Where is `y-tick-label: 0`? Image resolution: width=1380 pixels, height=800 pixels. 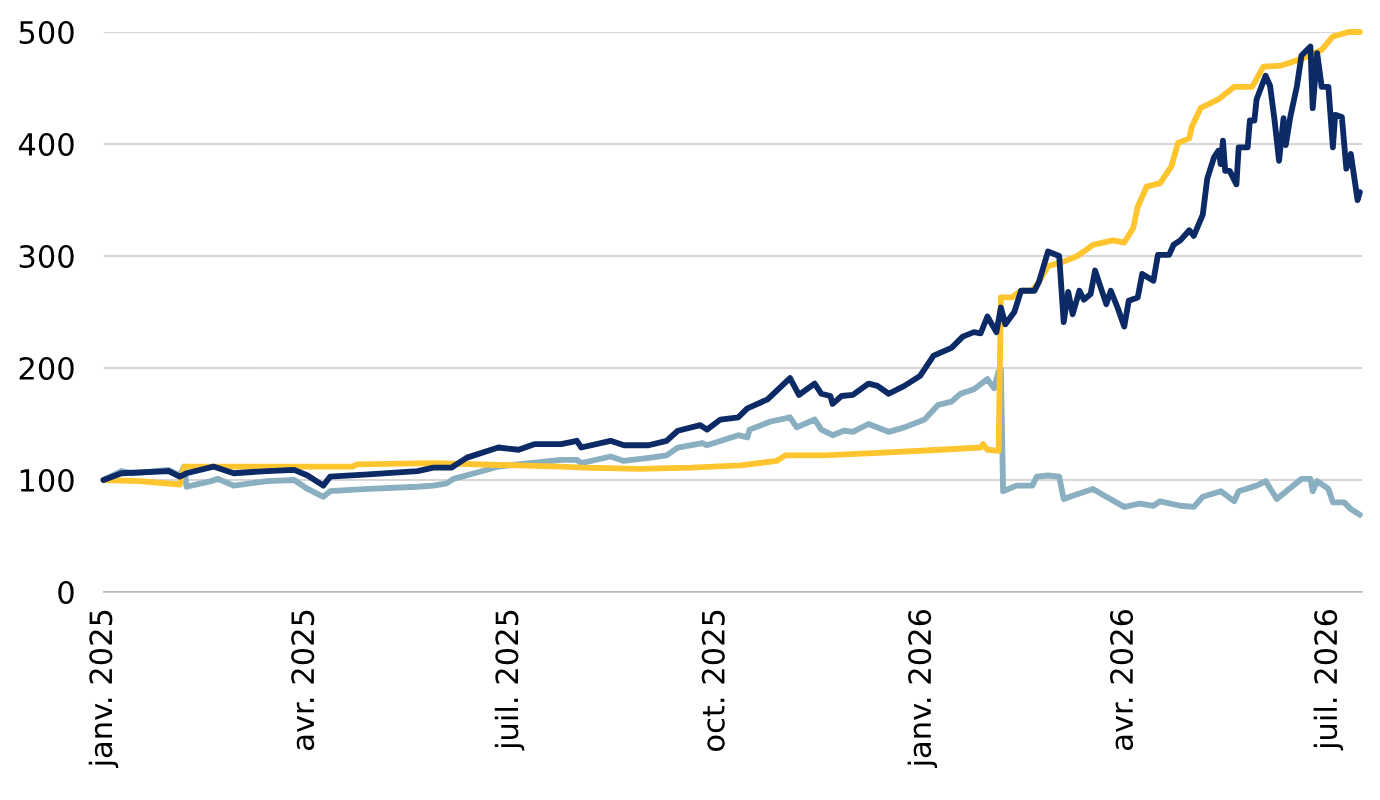
y-tick-label: 0 is located at coordinates (66, 592).